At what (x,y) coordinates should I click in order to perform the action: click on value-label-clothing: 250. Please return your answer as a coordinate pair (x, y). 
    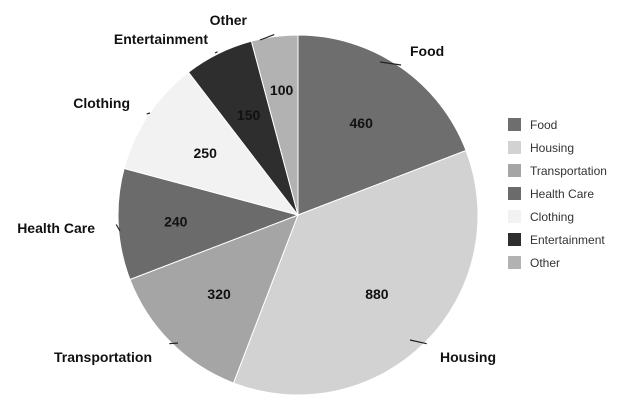
    Looking at the image, I should click on (206, 153).